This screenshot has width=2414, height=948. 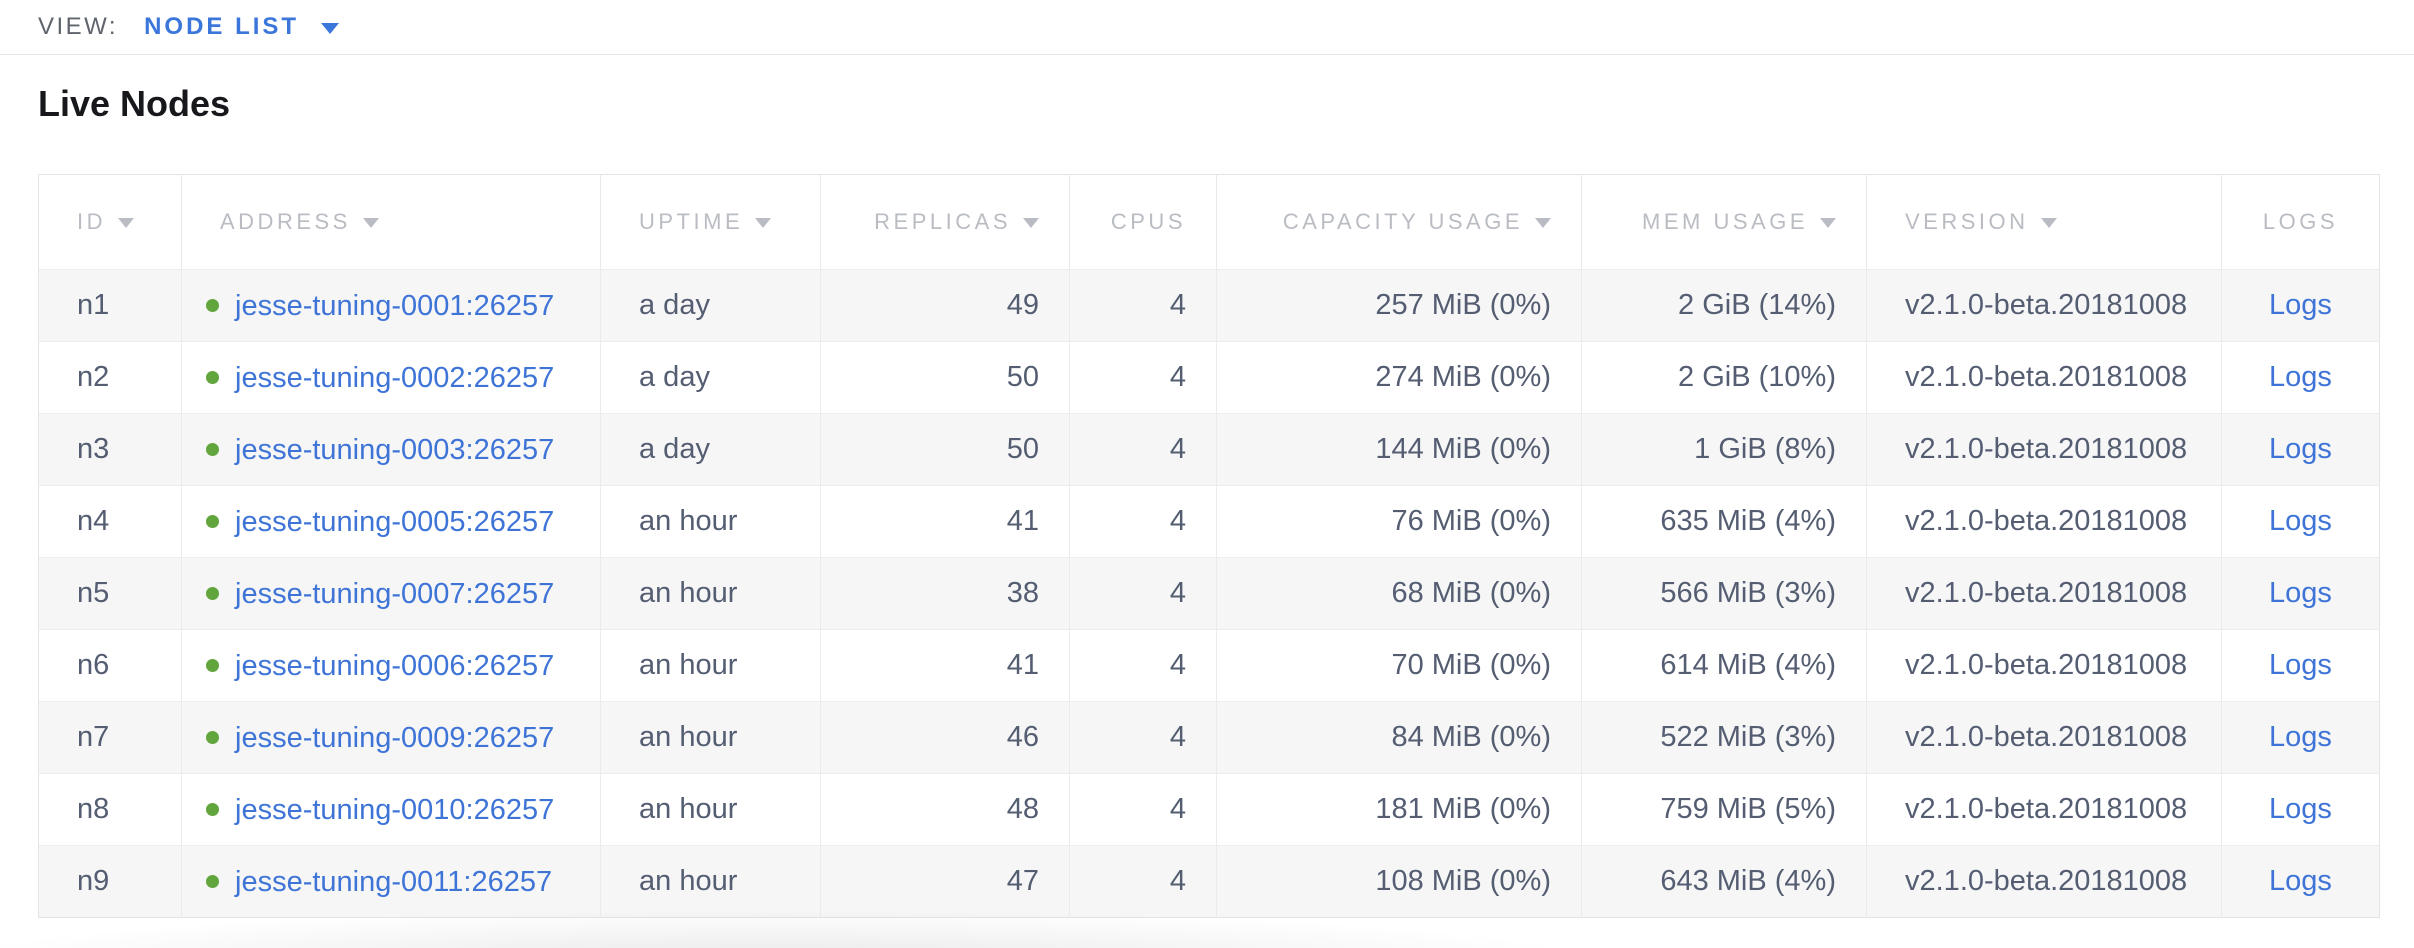 What do you see at coordinates (1724, 377) in the screenshot?
I see `mem-cell: 2 GiB (10%)` at bounding box center [1724, 377].